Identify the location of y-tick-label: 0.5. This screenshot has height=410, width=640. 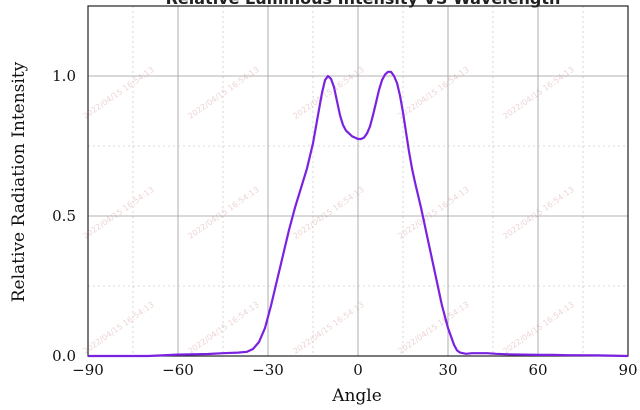
(64, 216).